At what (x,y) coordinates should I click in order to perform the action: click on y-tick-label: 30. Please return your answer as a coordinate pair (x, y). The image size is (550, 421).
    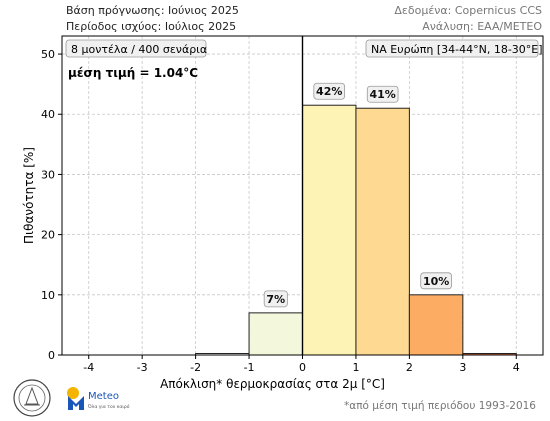
    Looking at the image, I should click on (48, 174).